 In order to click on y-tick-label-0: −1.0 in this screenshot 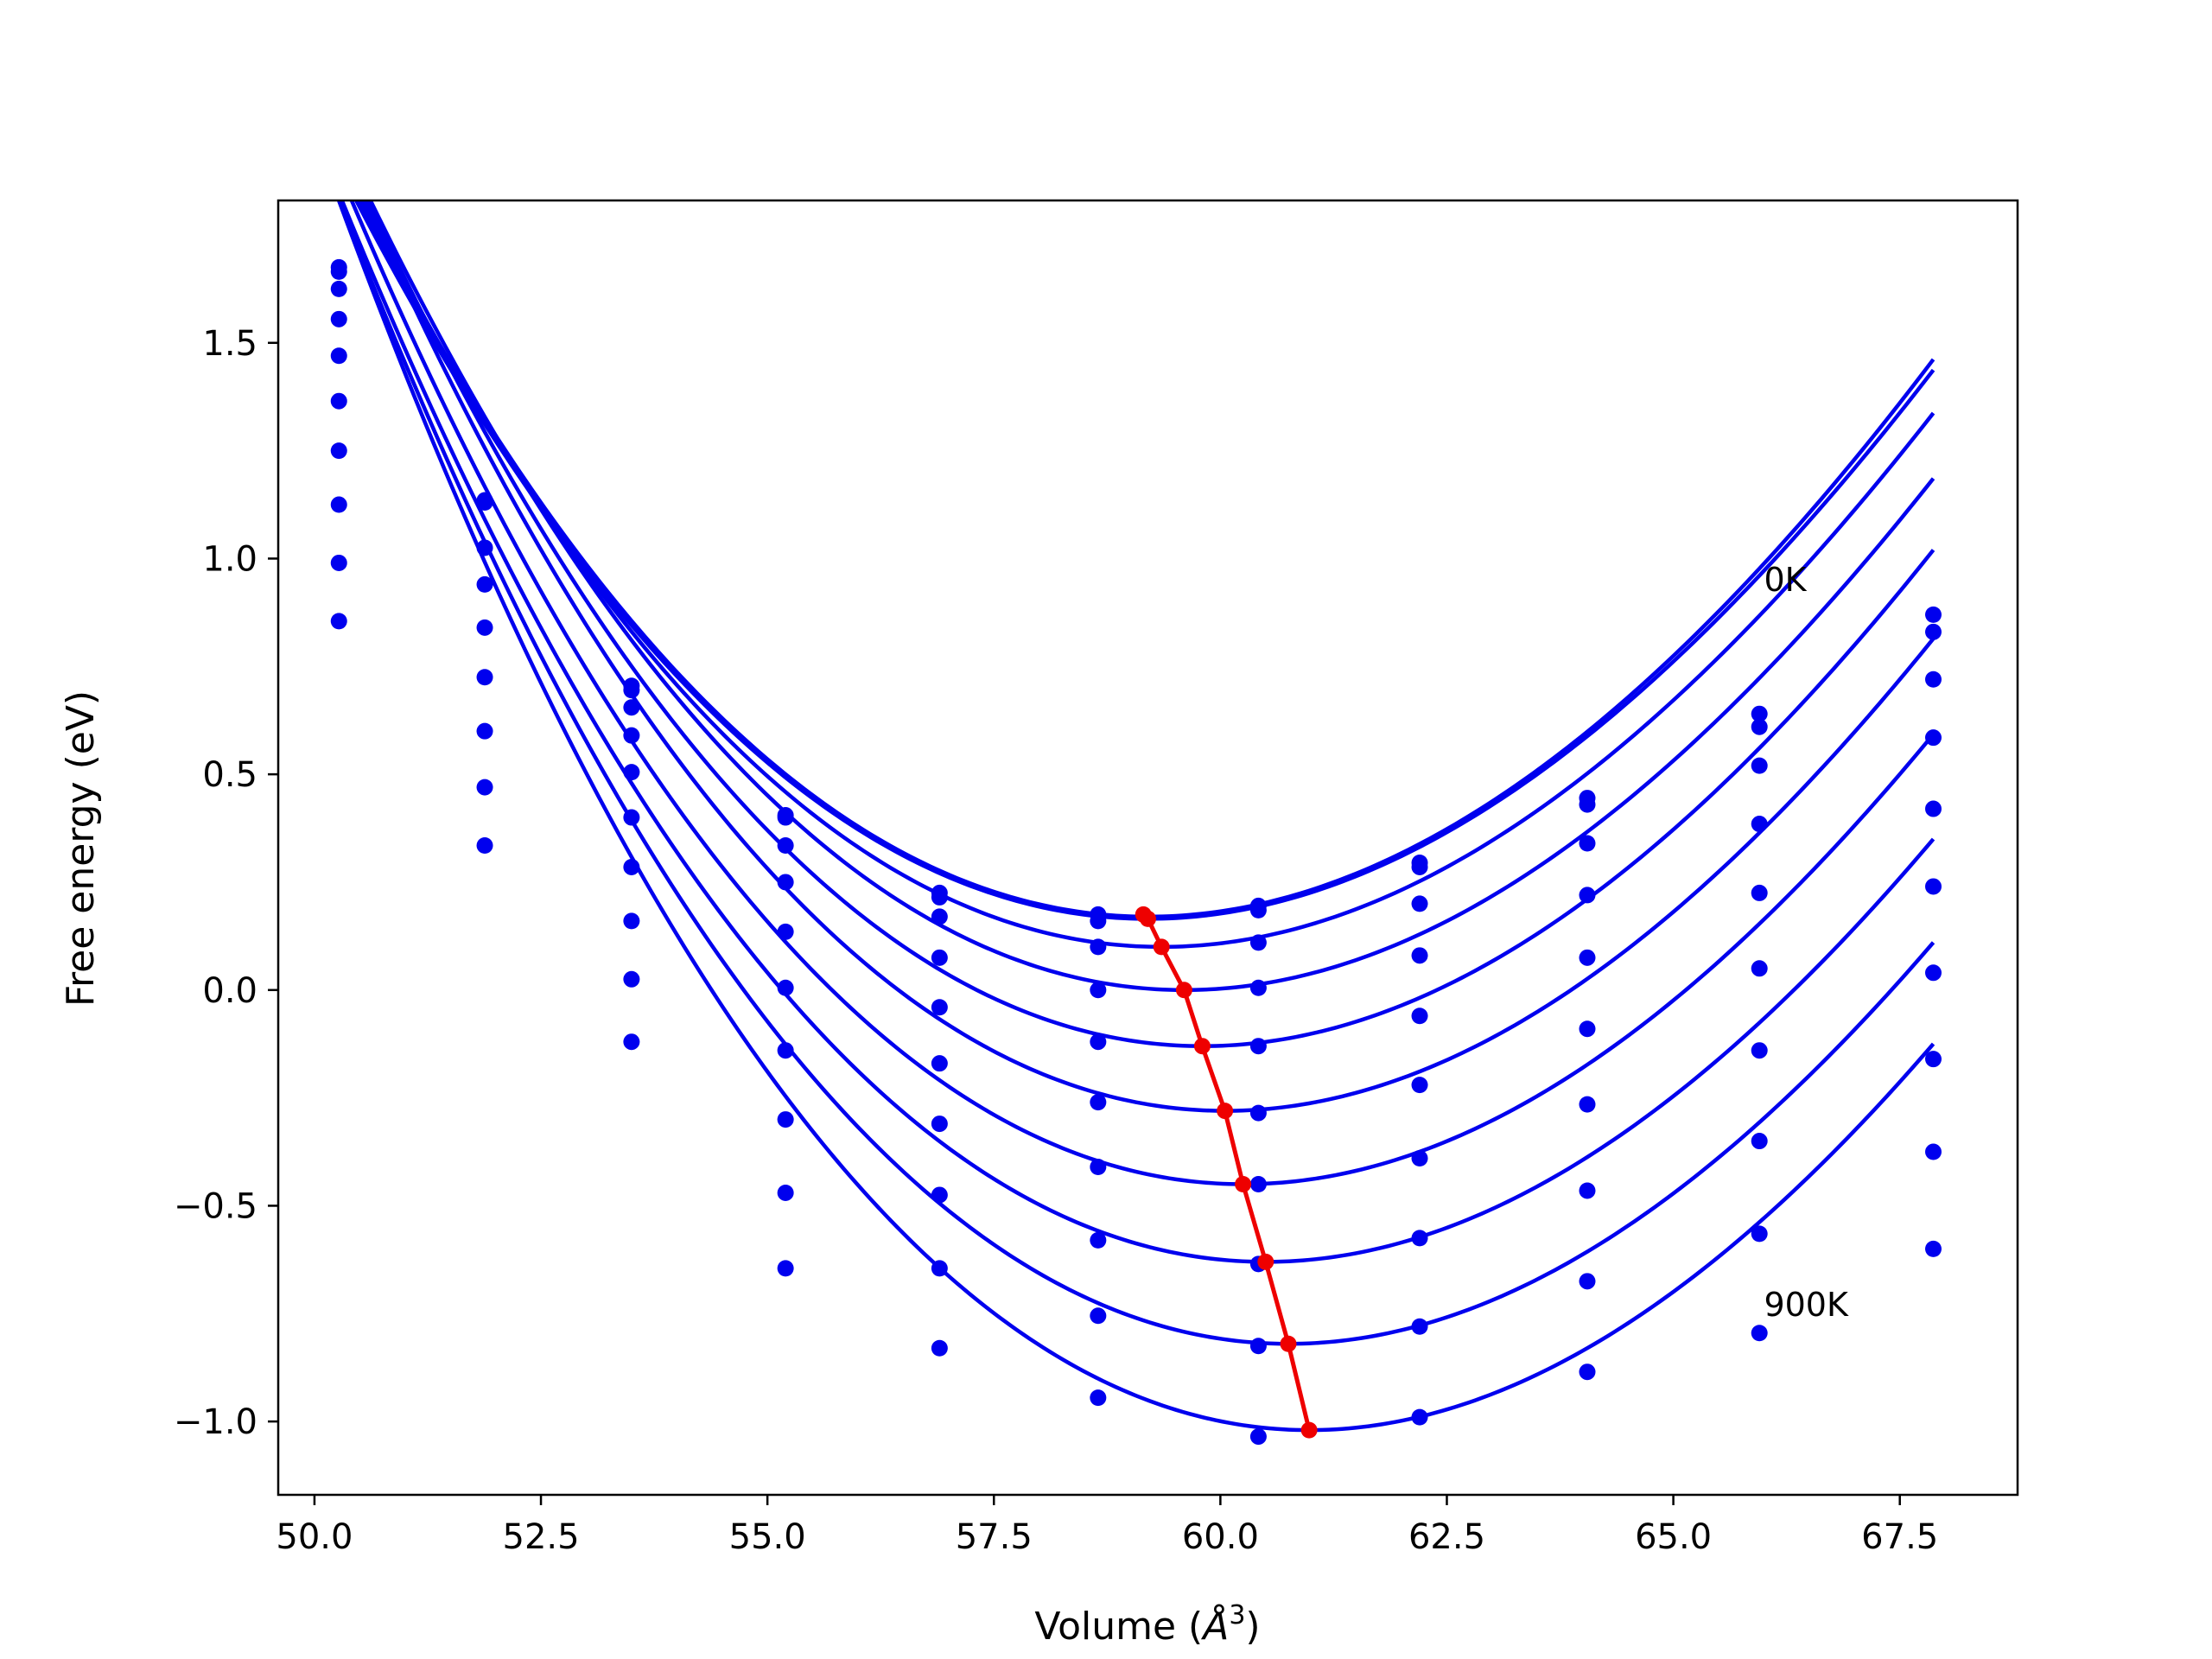, I will do `click(215, 1422)`.